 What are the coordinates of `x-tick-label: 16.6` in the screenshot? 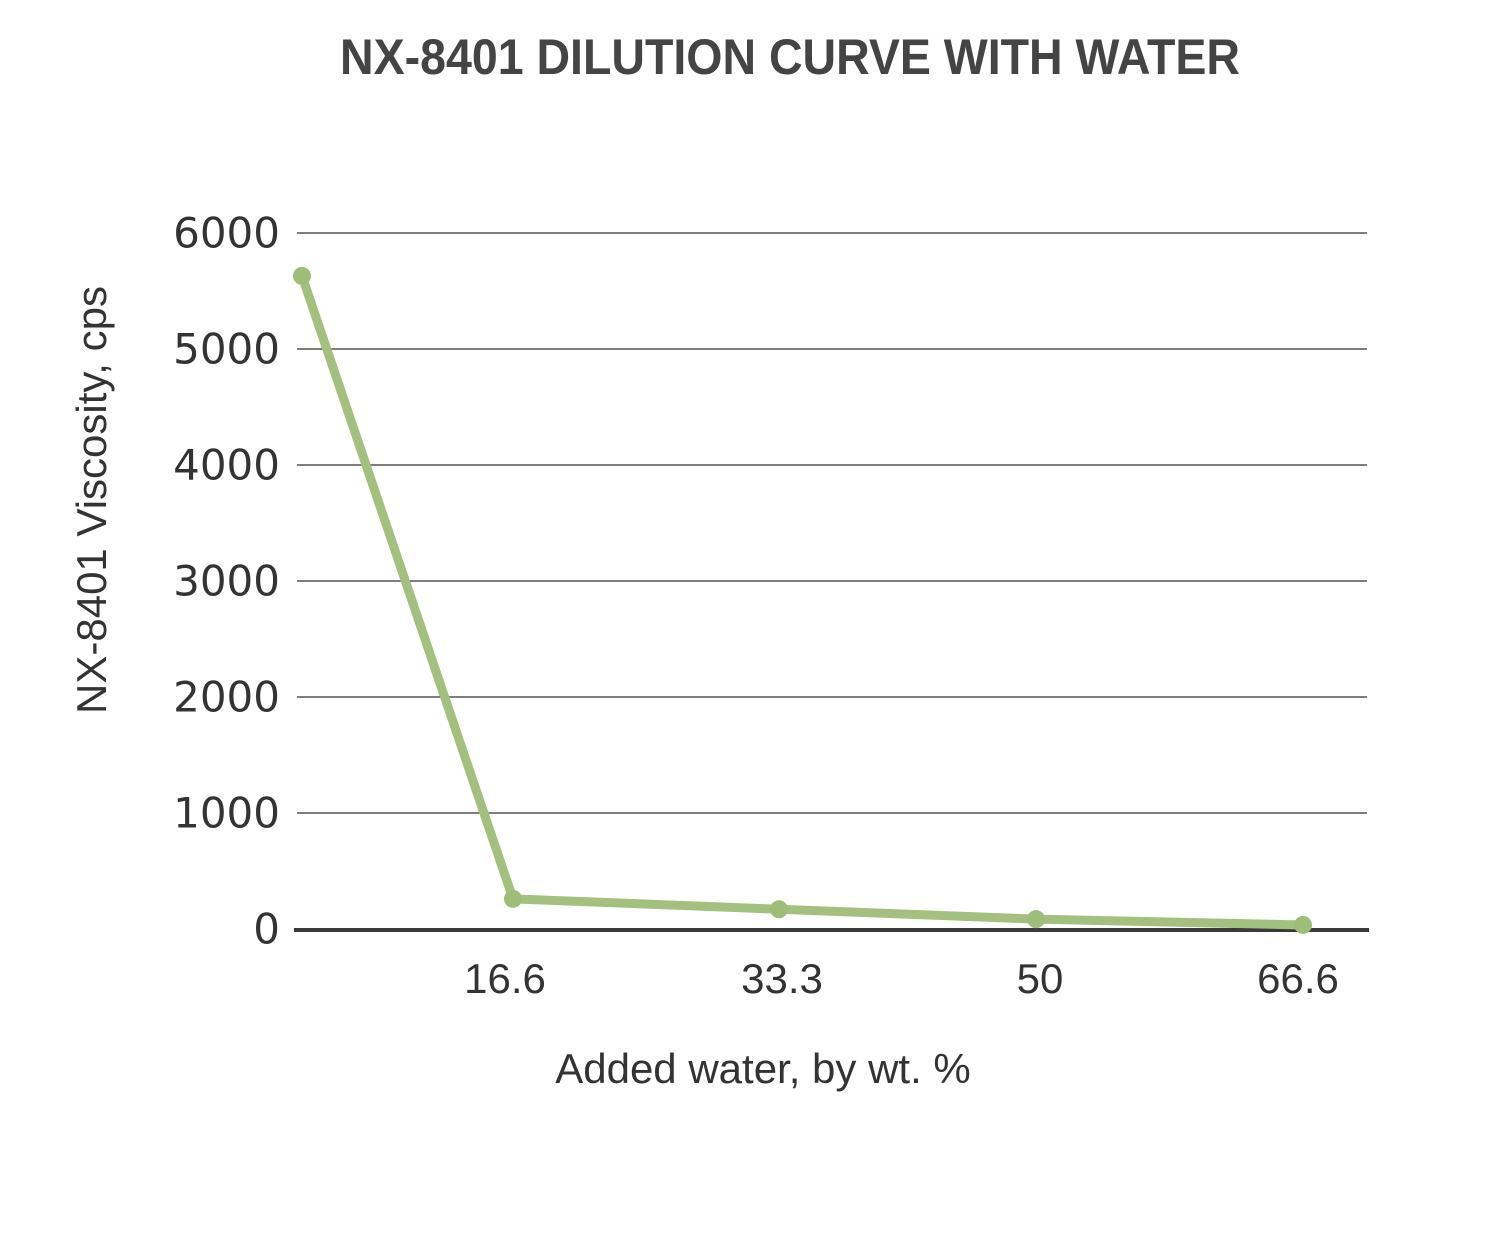 It's located at (505, 978).